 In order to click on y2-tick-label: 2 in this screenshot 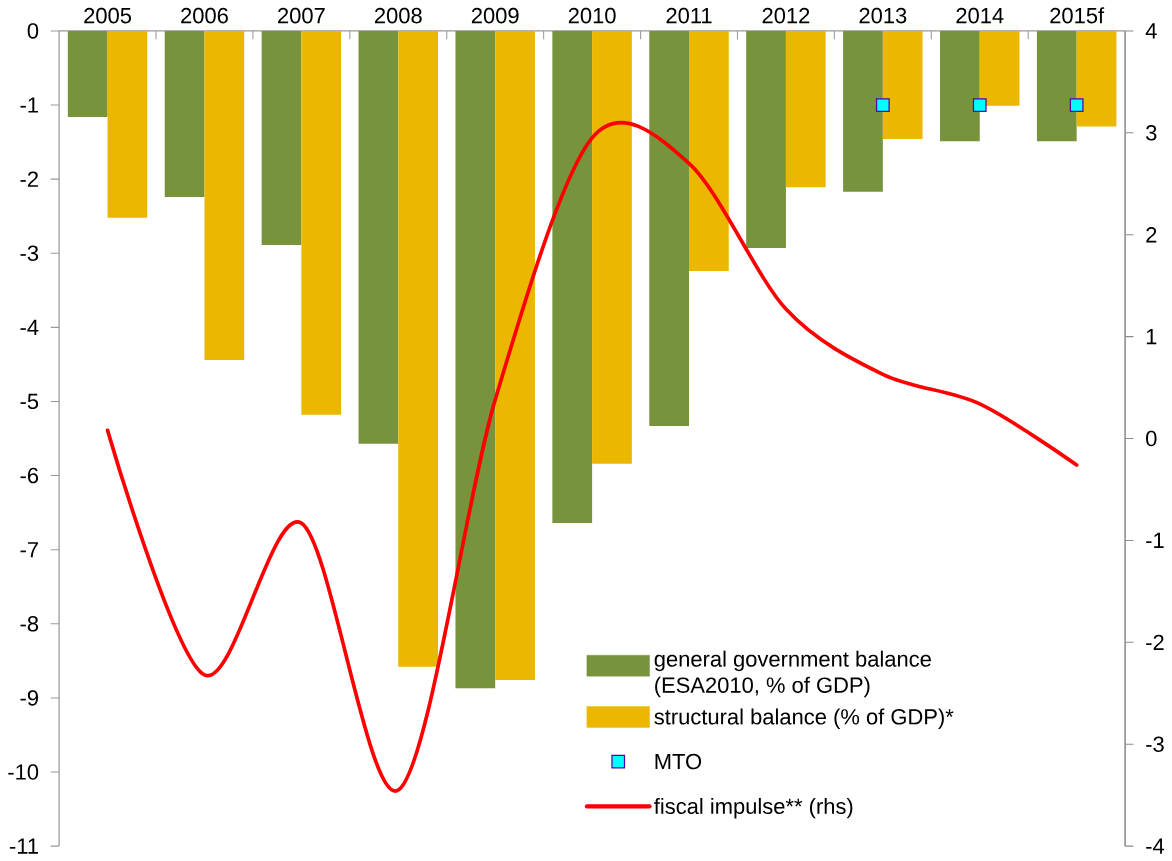, I will do `click(1151, 235)`.